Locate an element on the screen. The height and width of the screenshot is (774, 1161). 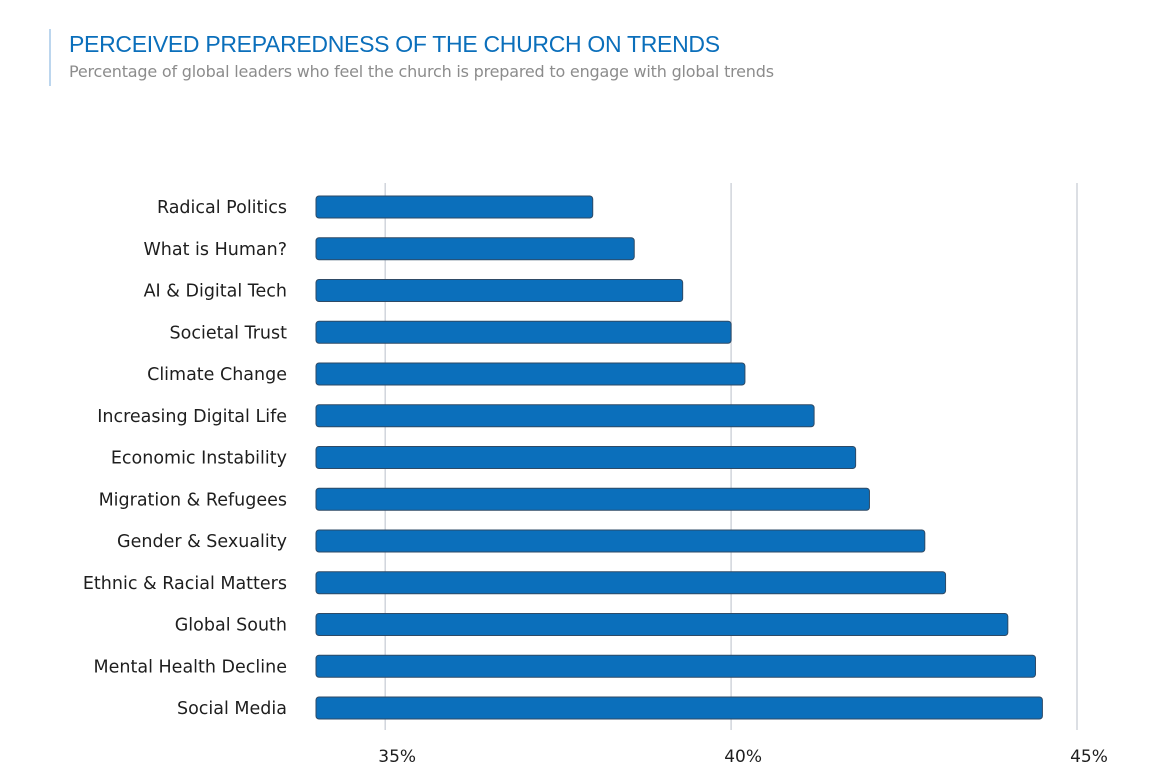
x-tick-label: 40% is located at coordinates (743, 757).